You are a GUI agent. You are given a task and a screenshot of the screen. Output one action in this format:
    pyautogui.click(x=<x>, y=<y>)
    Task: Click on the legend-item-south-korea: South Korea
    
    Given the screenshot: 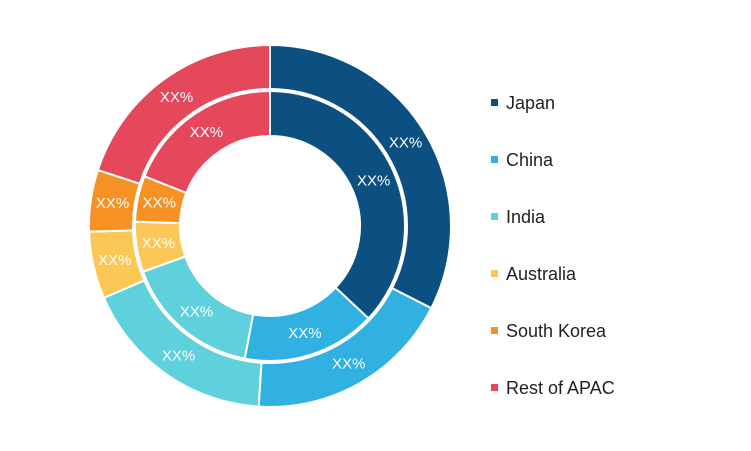 What is the action you would take?
    pyautogui.click(x=553, y=330)
    